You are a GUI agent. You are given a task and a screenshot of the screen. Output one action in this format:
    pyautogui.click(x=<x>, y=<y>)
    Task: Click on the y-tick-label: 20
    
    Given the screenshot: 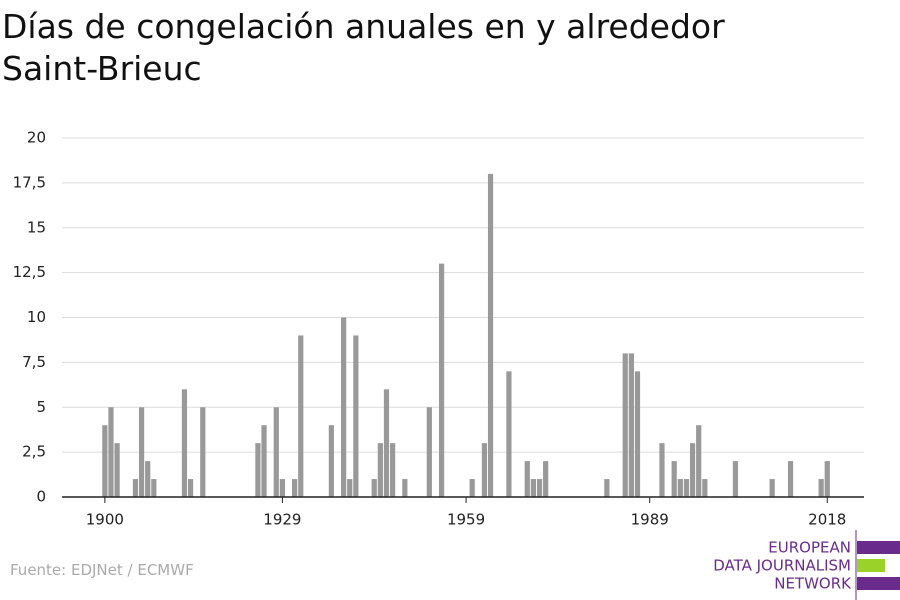 What is the action you would take?
    pyautogui.click(x=36, y=138)
    